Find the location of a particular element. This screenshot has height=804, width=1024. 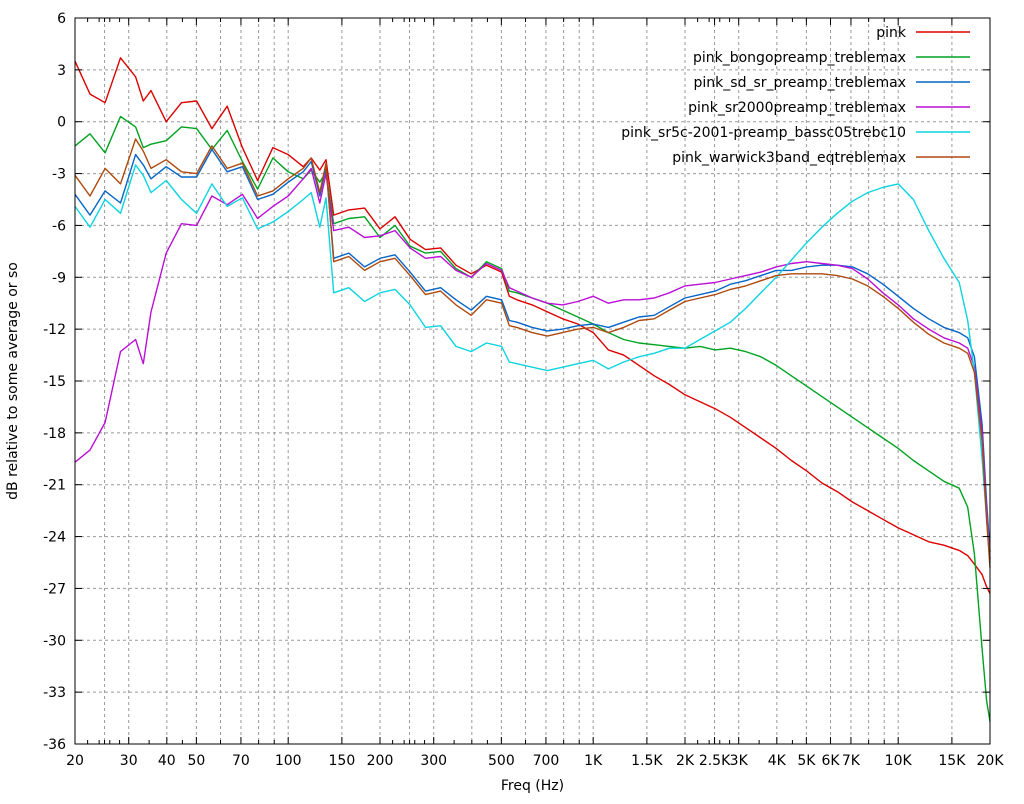

legend-label: pink_sr5c-2001-preamp_bassc05trebc10 is located at coordinates (763, 133).